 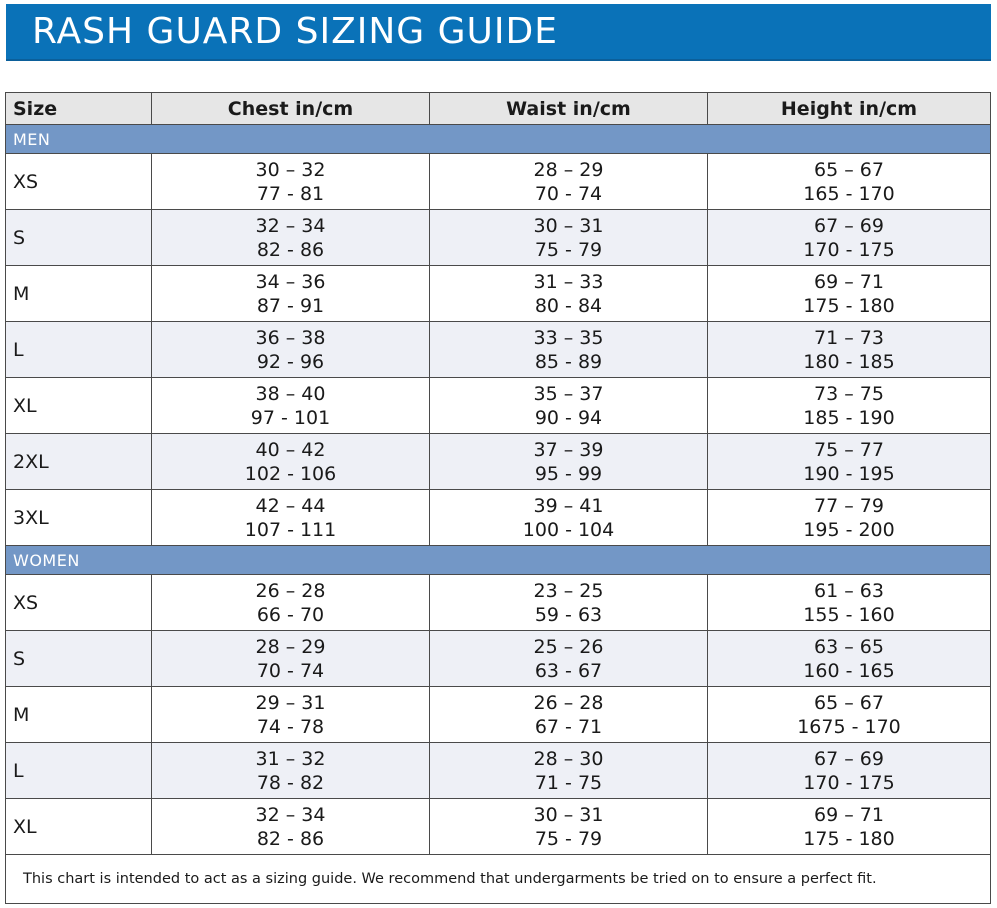 What do you see at coordinates (290, 670) in the screenshot?
I see `chest-centimeters: 70 - 74` at bounding box center [290, 670].